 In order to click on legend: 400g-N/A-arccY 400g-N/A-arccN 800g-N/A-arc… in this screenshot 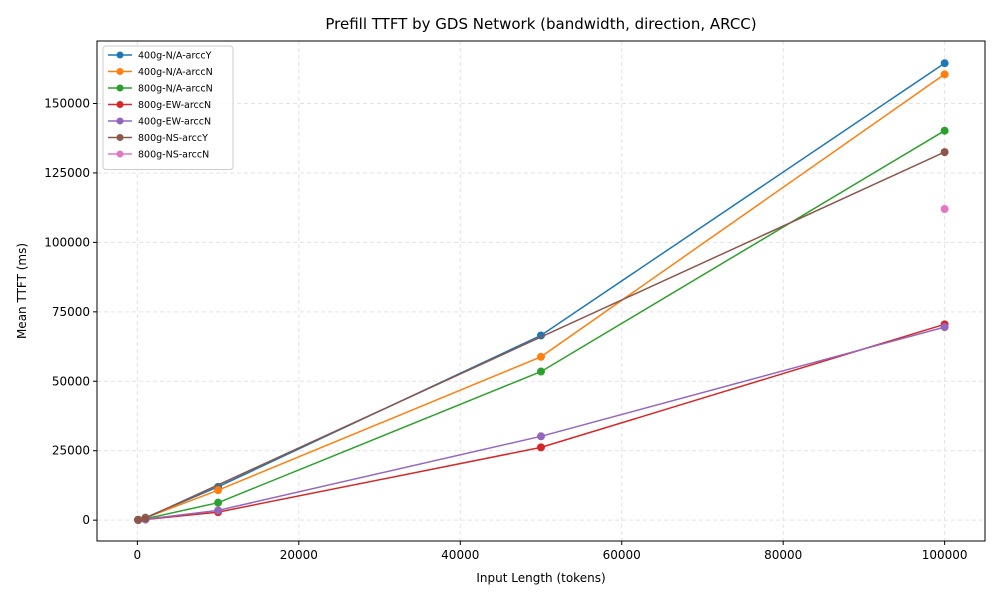, I will do `click(168, 107)`.